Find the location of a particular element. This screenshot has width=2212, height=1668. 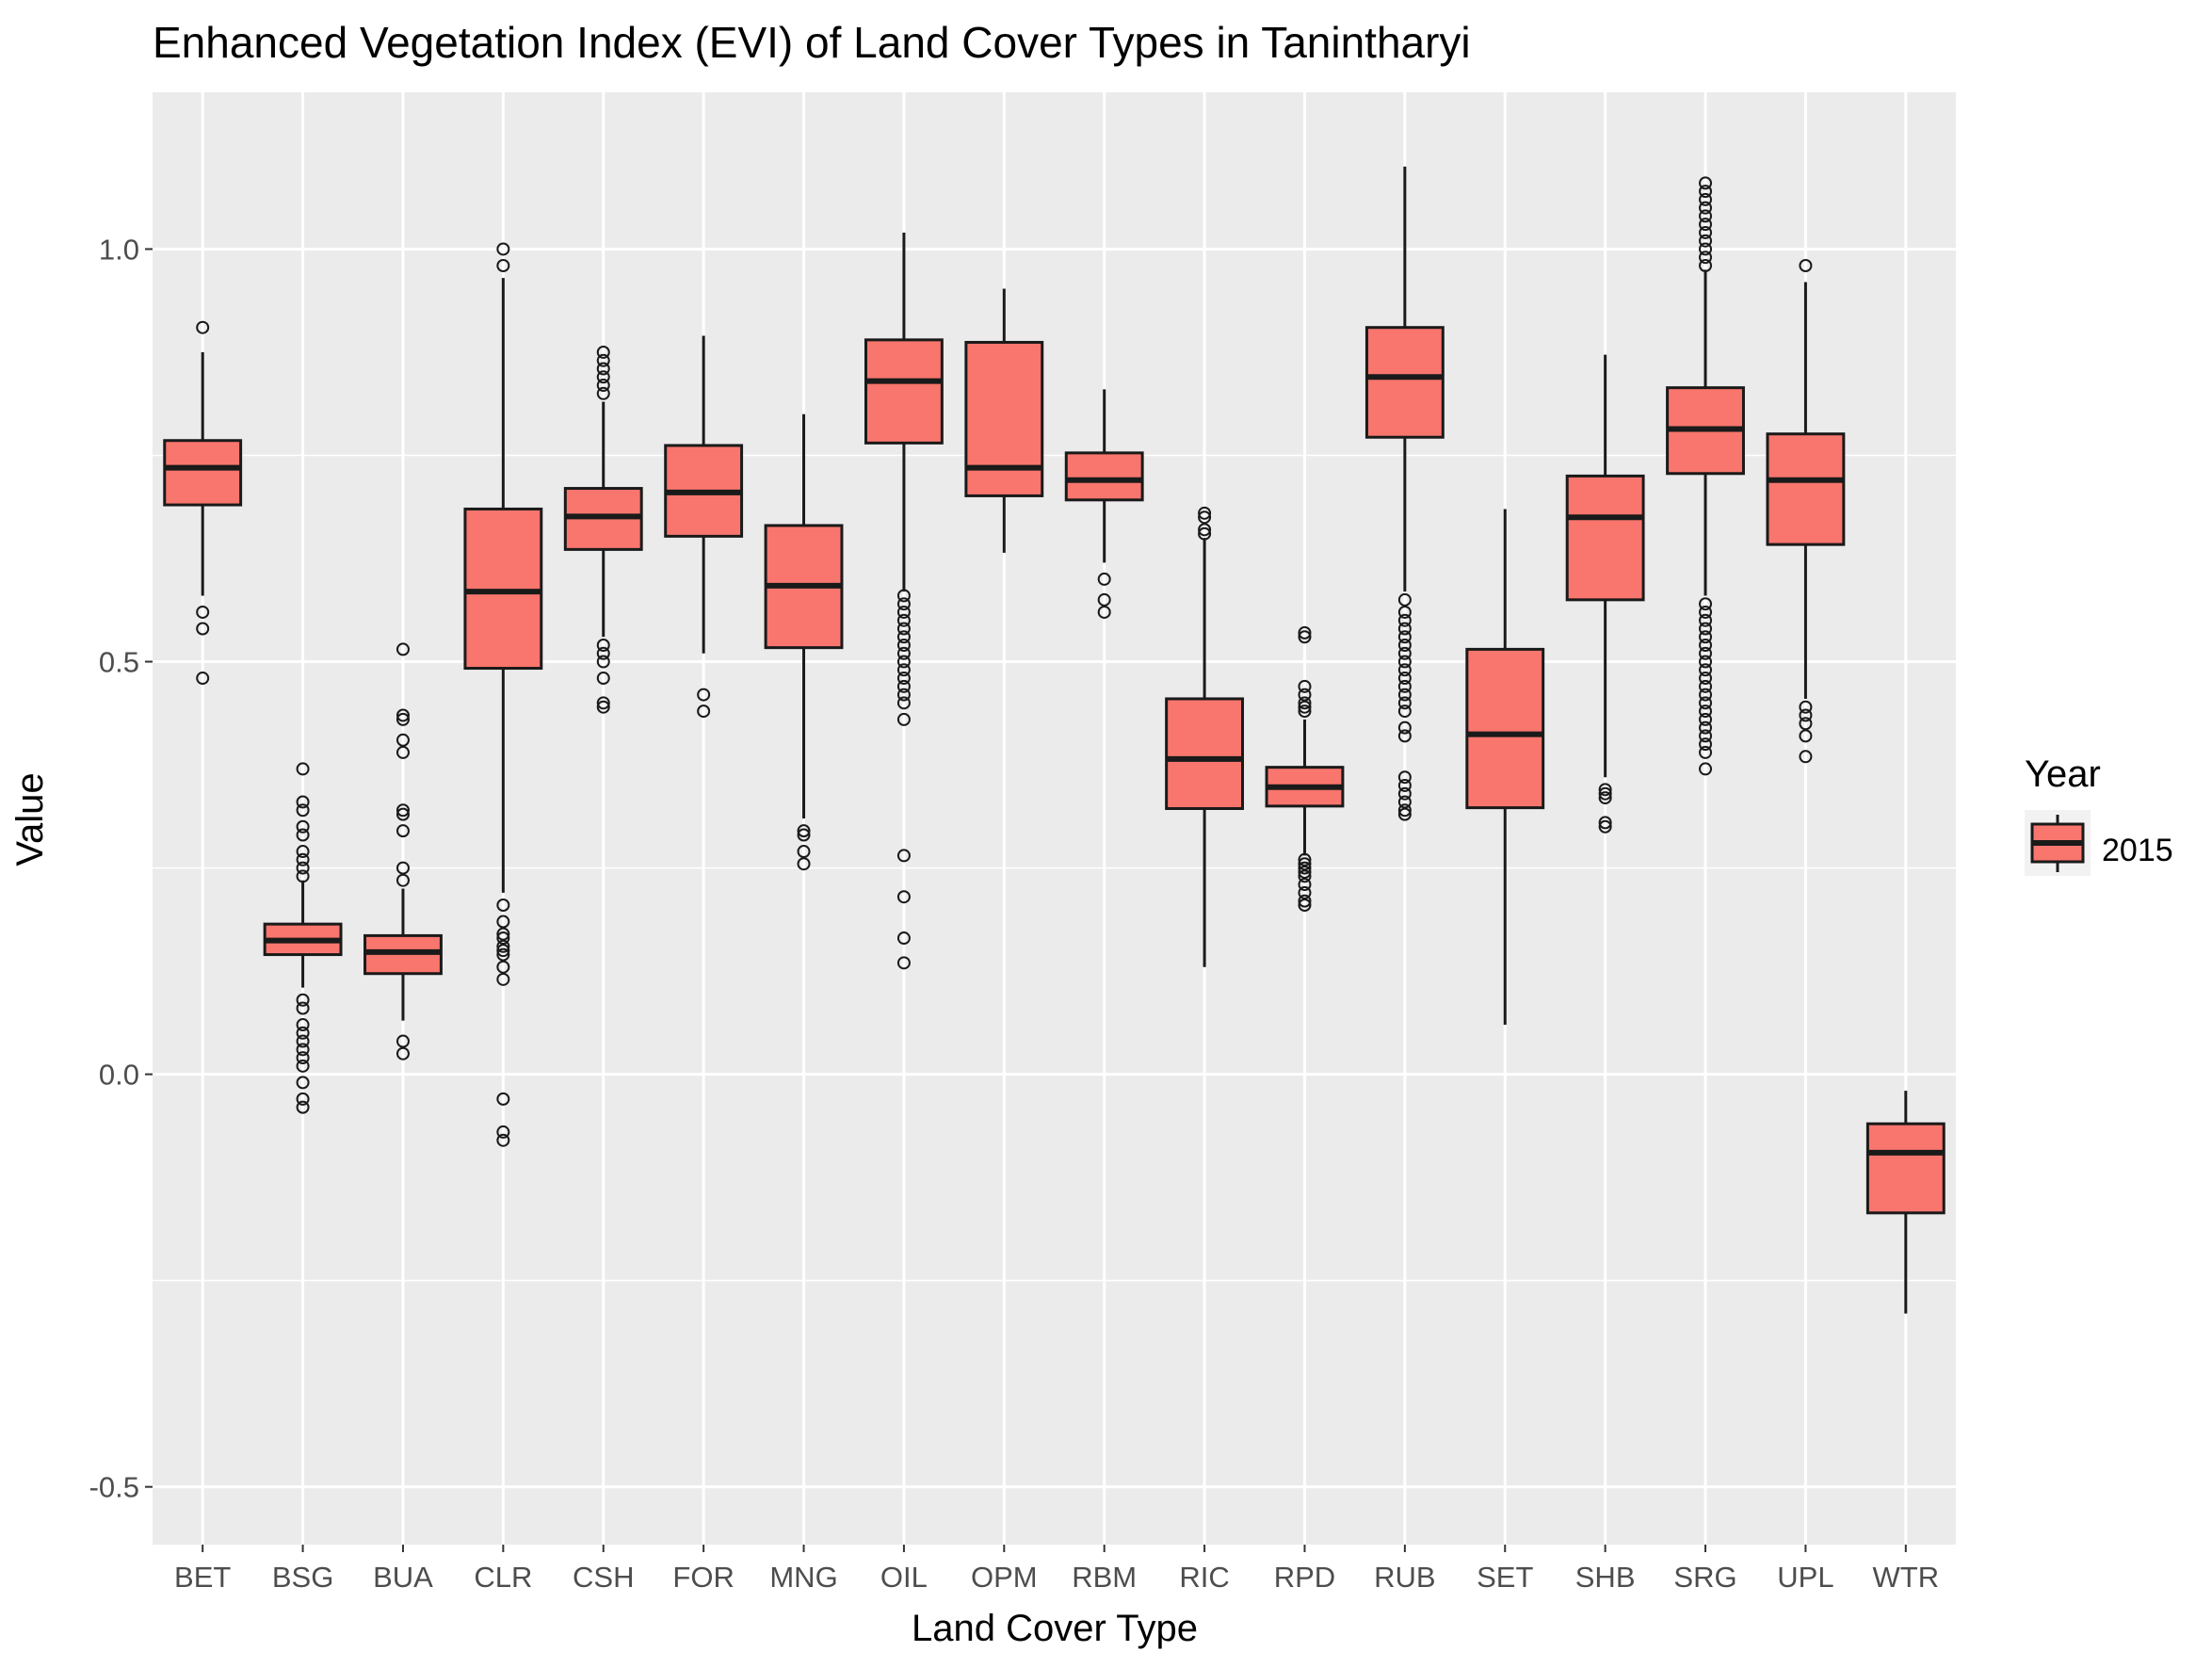

x-tick-label: OIL is located at coordinates (904, 1577).